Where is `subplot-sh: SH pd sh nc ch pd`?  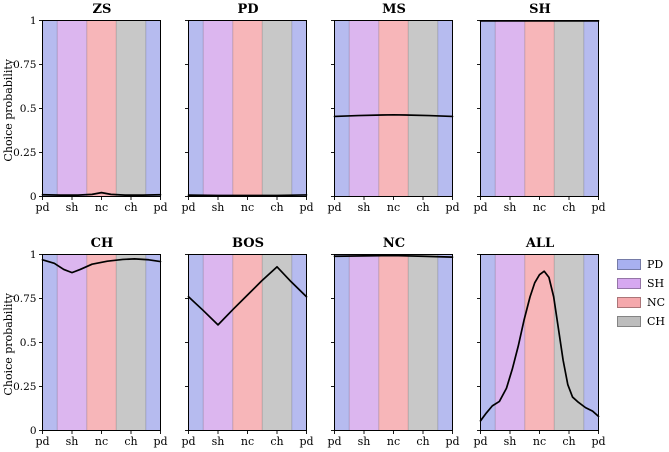 subplot-sh: SH pd sh nc ch pd is located at coordinates (529, 110).